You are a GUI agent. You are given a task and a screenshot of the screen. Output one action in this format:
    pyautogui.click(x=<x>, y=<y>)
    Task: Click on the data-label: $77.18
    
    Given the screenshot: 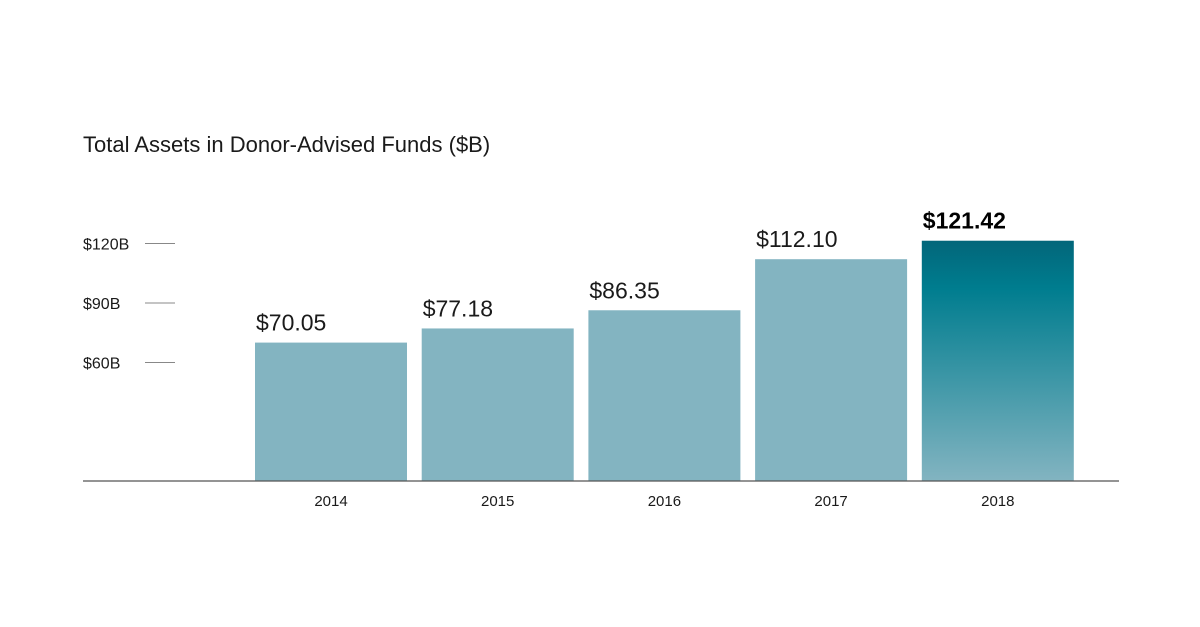 What is the action you would take?
    pyautogui.click(x=458, y=308)
    